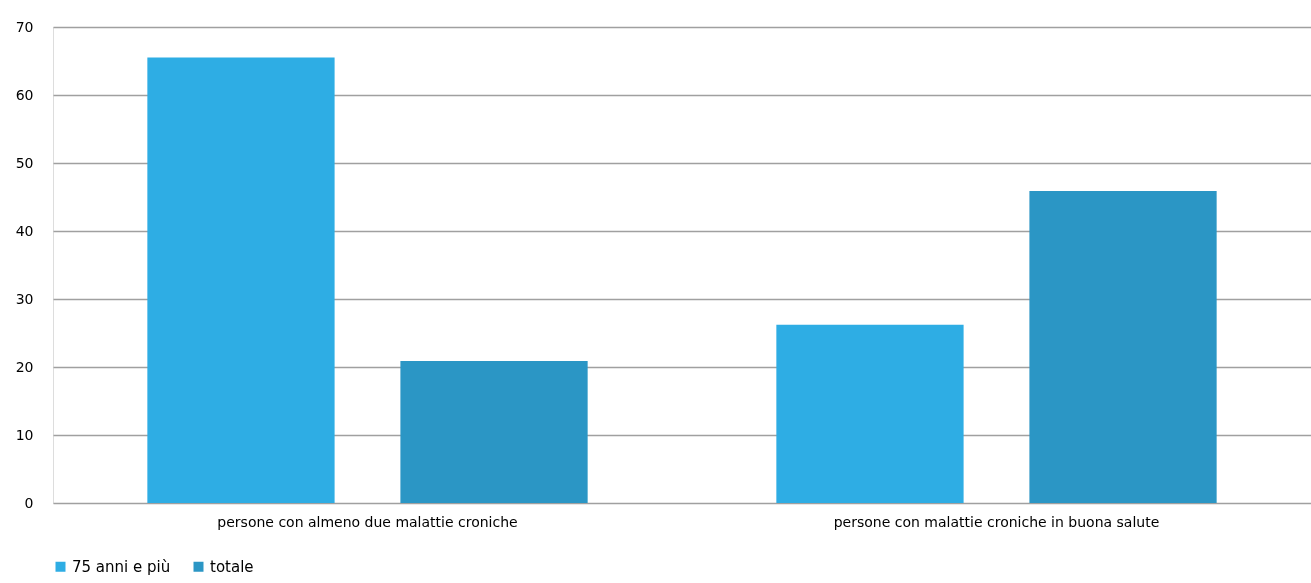 This screenshot has height=583, width=1311. What do you see at coordinates (24, 366) in the screenshot?
I see `y-tick-label: 20` at bounding box center [24, 366].